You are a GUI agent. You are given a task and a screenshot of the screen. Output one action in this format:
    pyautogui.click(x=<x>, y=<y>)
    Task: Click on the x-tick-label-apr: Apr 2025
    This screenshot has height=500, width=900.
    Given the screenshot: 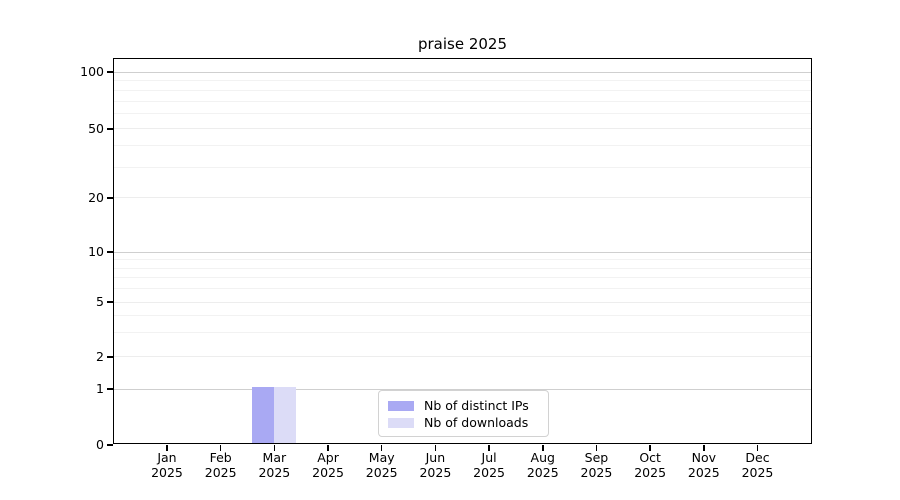 What is the action you would take?
    pyautogui.click(x=328, y=465)
    